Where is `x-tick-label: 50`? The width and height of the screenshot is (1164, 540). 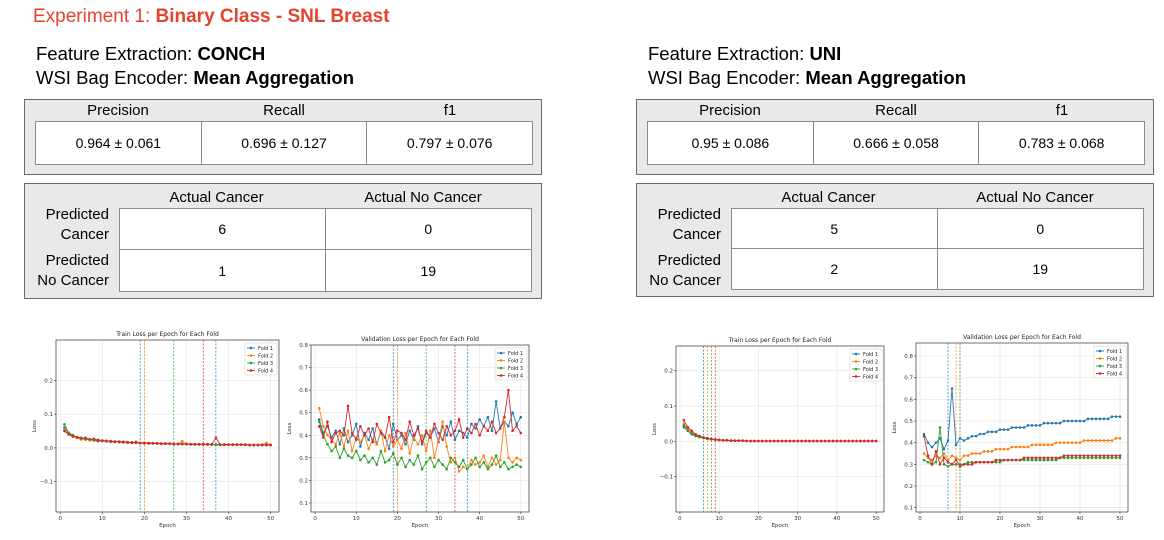 x-tick-label: 50 is located at coordinates (876, 519).